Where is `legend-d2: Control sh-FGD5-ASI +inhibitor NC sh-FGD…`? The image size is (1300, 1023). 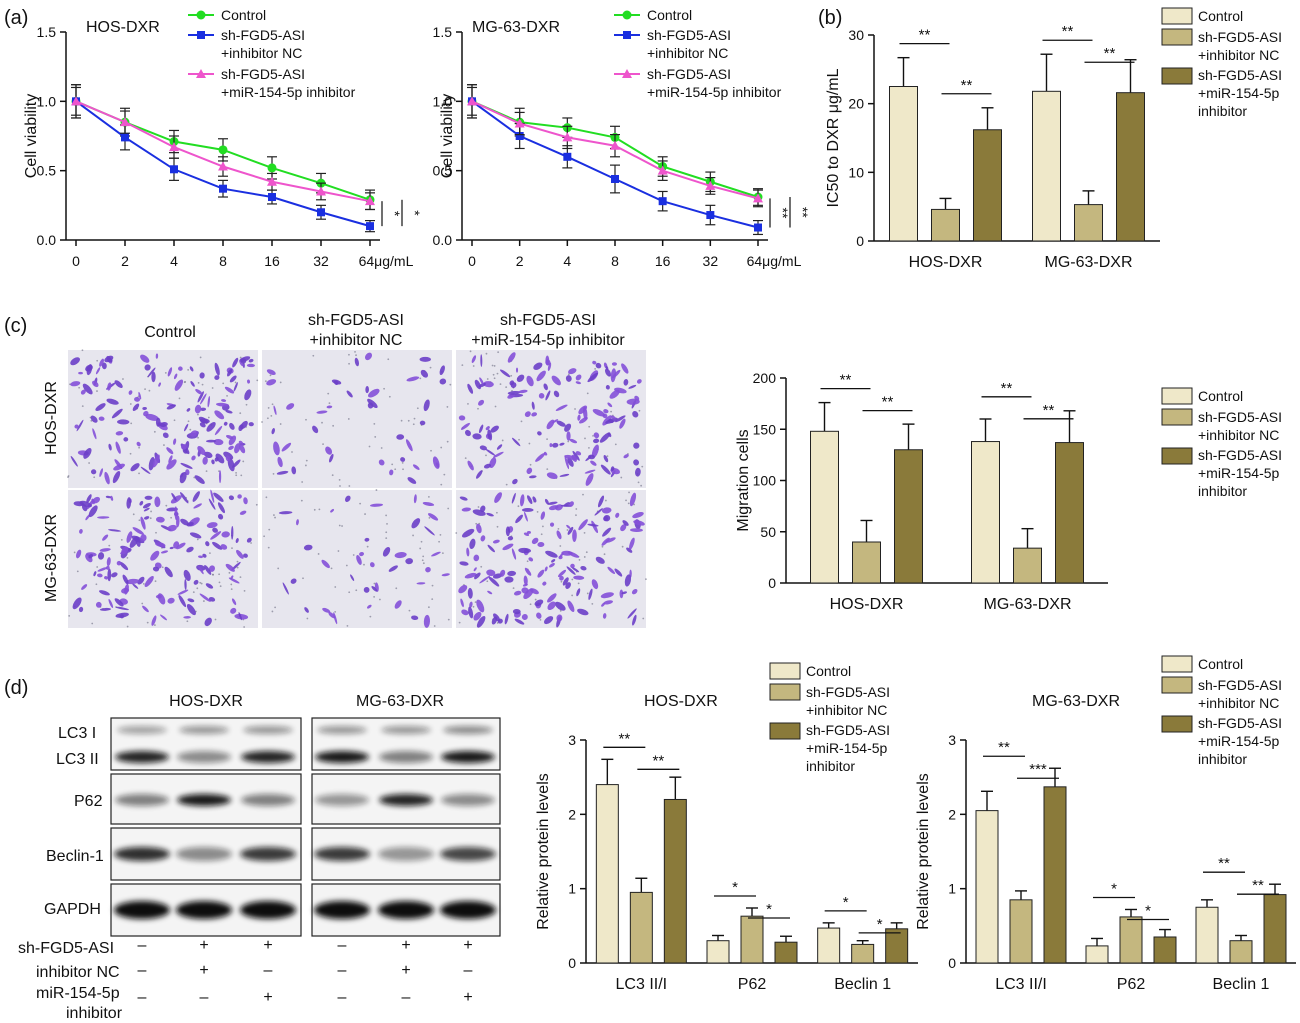 legend-d2: Control sh-FGD5-ASI +inhibitor NC sh-FGD… is located at coordinates (1221, 711).